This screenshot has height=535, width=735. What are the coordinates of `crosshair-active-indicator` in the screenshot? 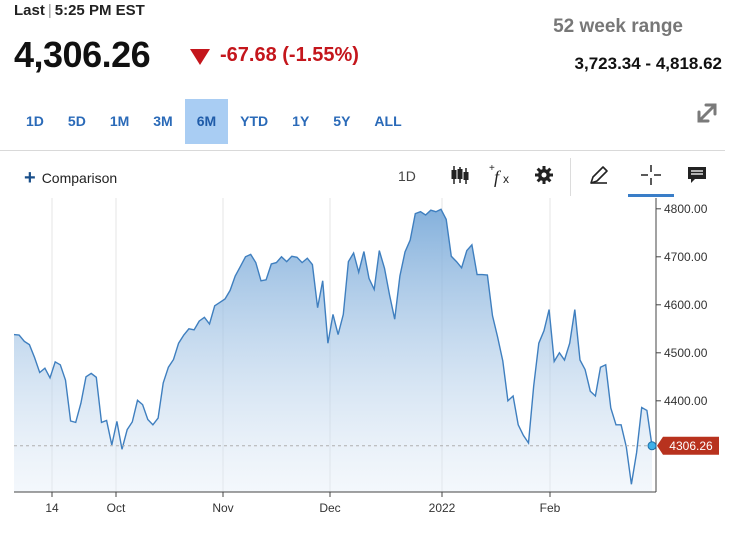 It's located at (651, 195).